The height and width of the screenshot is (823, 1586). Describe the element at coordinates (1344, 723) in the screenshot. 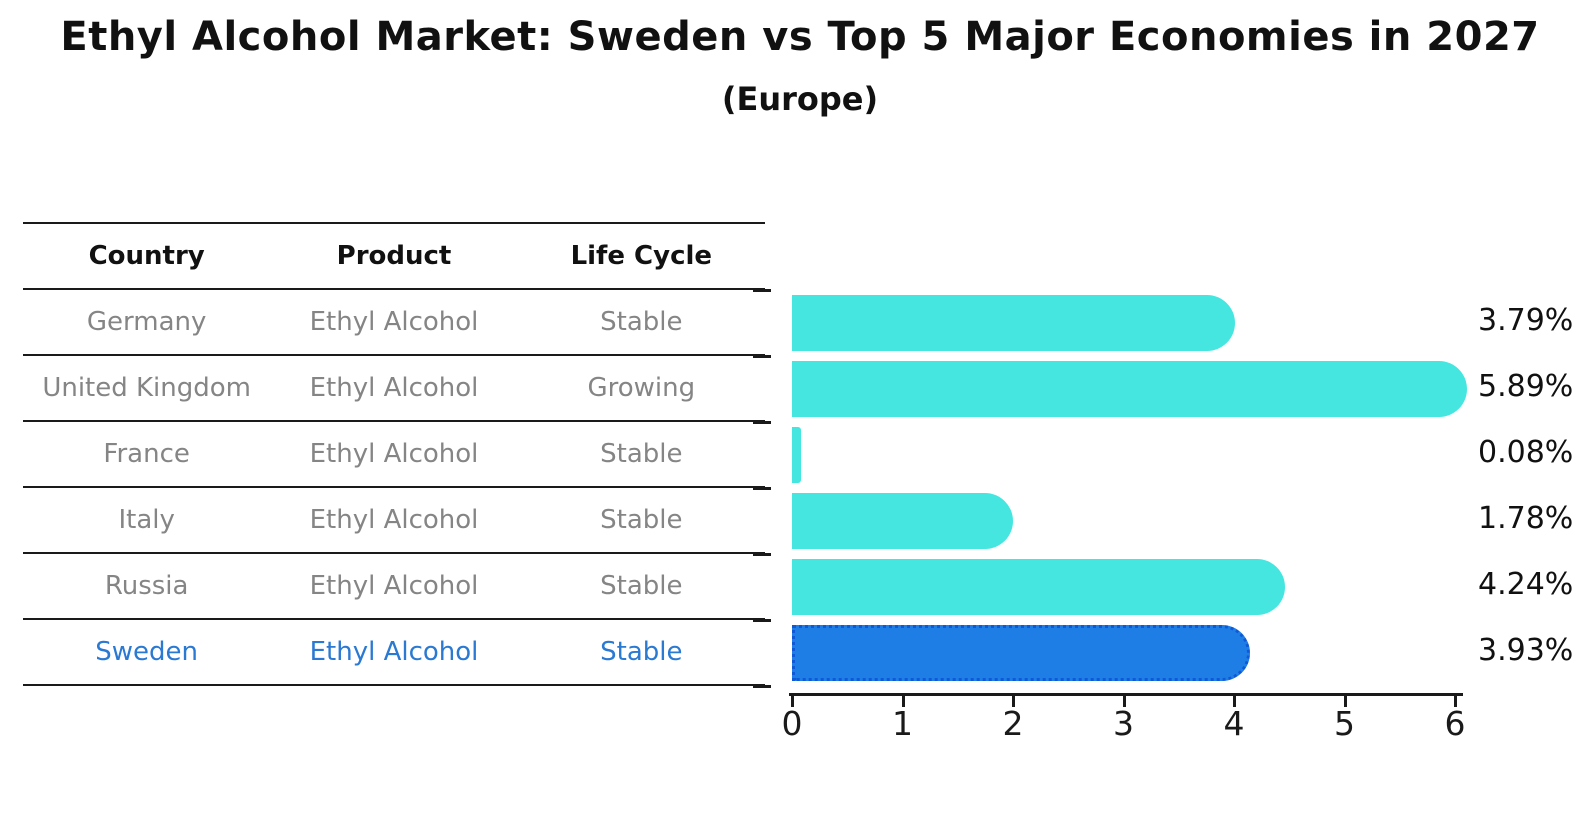

I see `x-axis-tick-label: 5` at that location.